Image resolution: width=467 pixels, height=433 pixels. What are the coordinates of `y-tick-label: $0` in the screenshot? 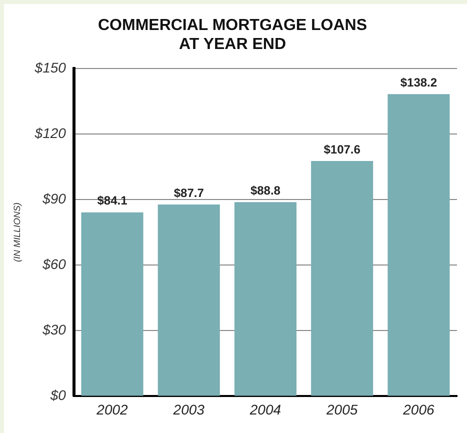 It's located at (57, 395).